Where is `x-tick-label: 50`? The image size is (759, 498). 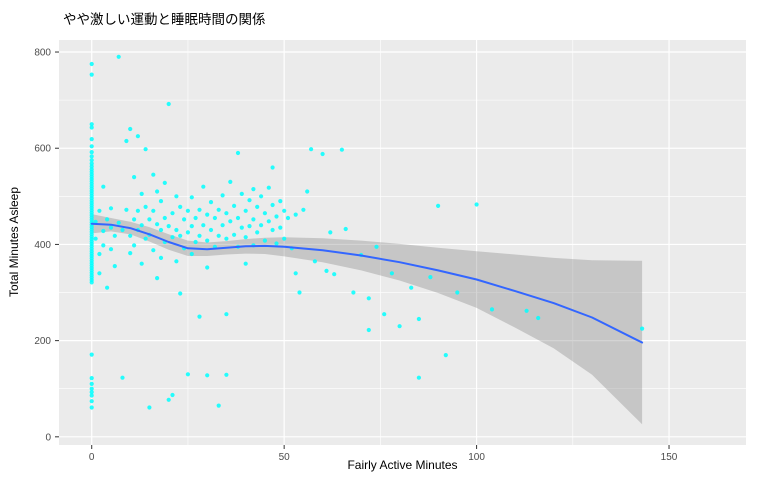
x-tick-label: 50 is located at coordinates (285, 457).